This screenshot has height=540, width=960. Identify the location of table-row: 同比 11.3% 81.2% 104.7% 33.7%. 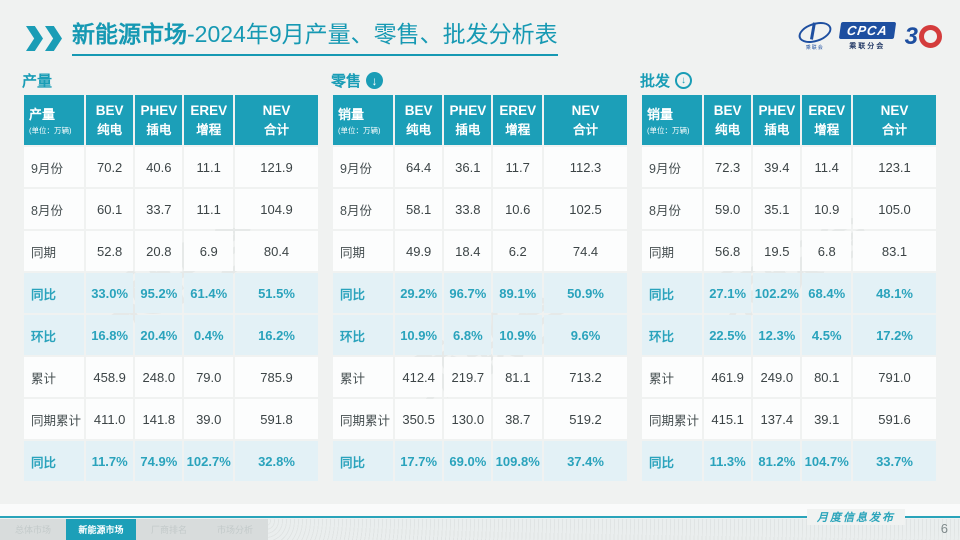
(789, 461).